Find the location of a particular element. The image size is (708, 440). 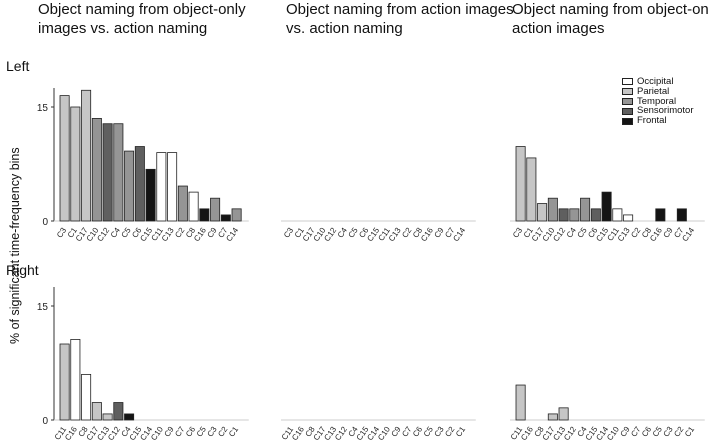

right-panel-1-bar-c17 is located at coordinates (96, 411).